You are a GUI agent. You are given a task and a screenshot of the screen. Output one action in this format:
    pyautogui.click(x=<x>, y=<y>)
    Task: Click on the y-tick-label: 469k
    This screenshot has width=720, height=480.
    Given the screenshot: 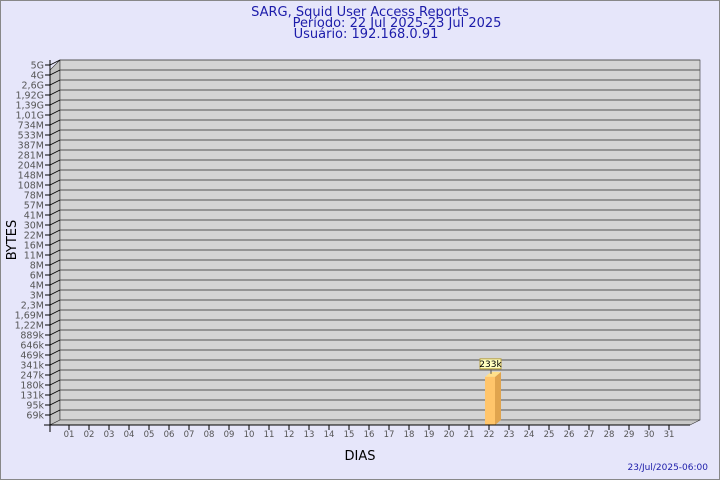 What is the action you would take?
    pyautogui.click(x=32, y=356)
    